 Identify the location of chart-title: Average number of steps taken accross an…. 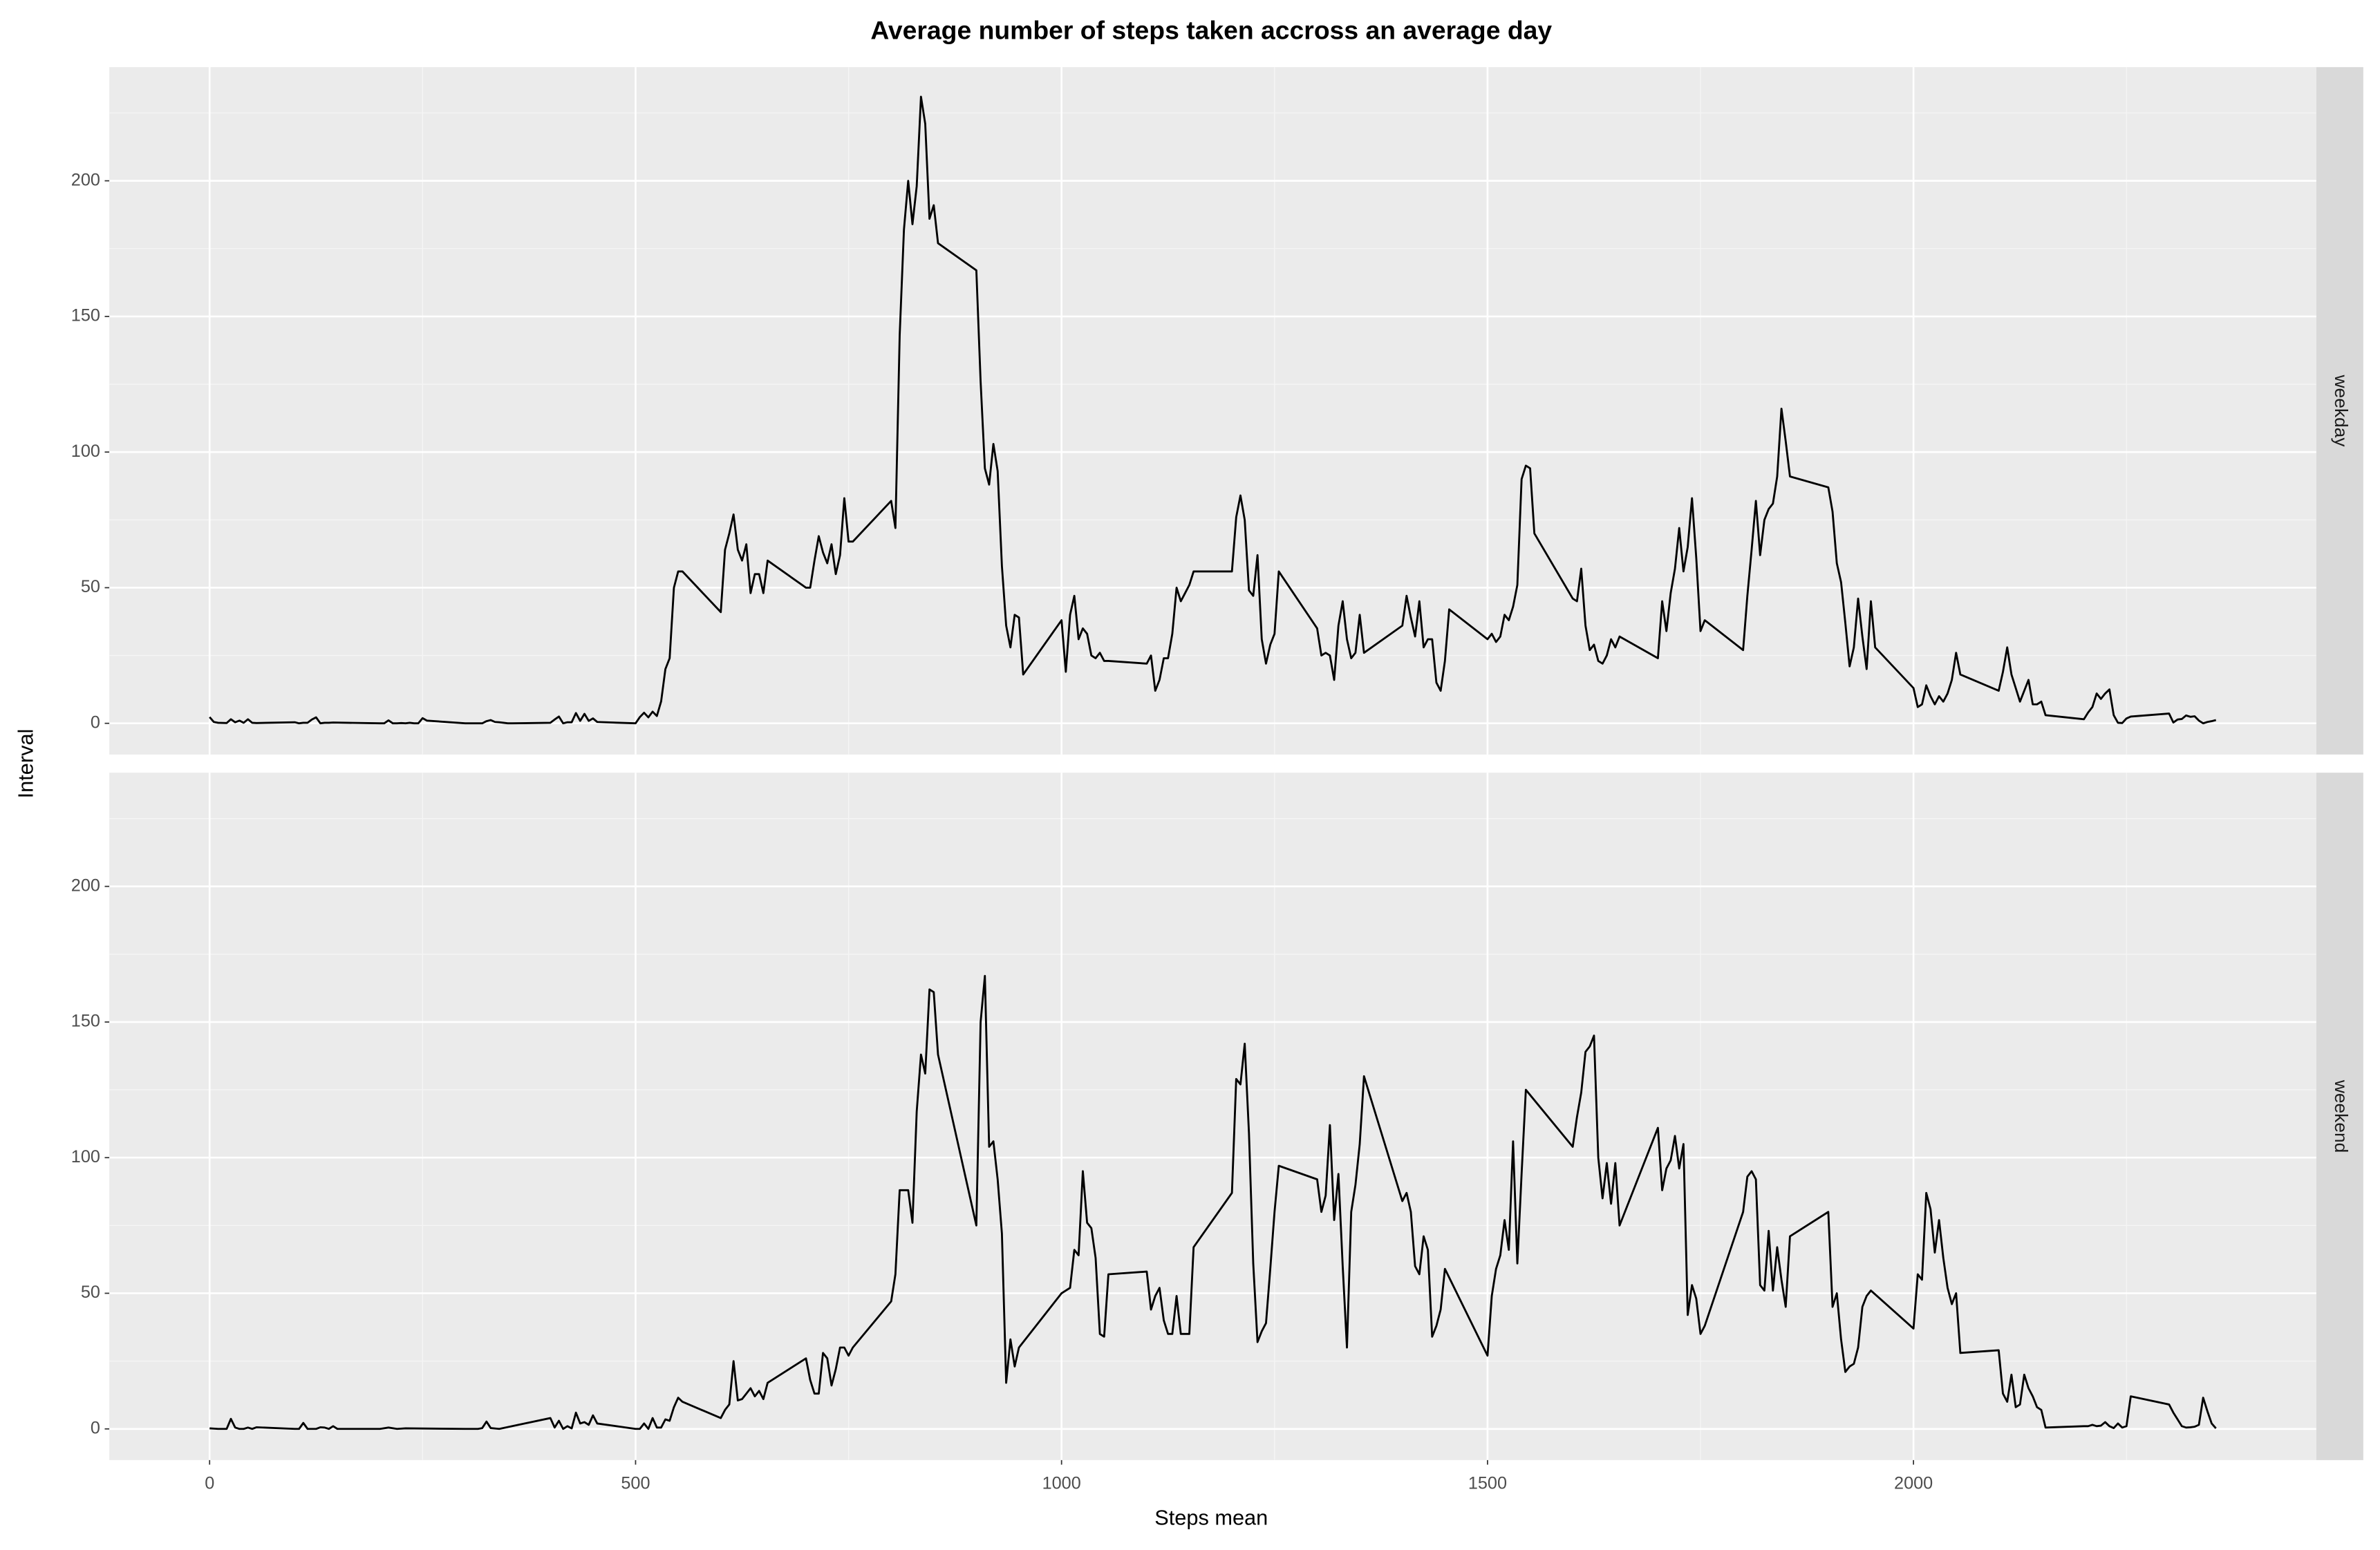
(1211, 30).